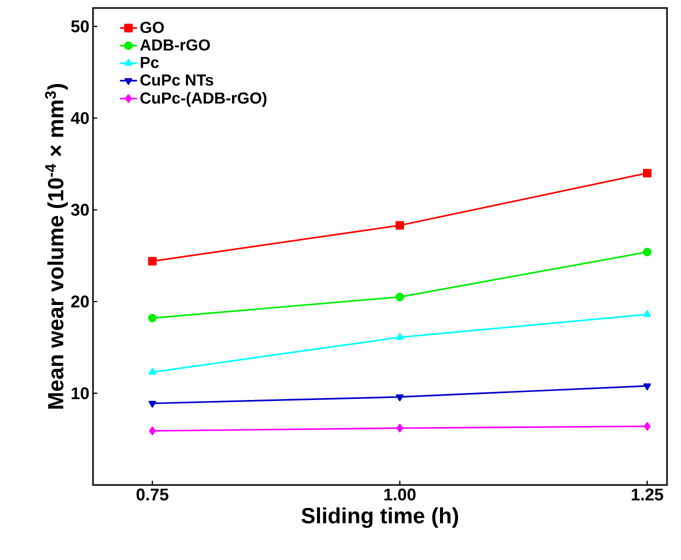 The width and height of the screenshot is (681, 560). Describe the element at coordinates (400, 494) in the screenshot. I see `x-tick-label: 1.00` at that location.